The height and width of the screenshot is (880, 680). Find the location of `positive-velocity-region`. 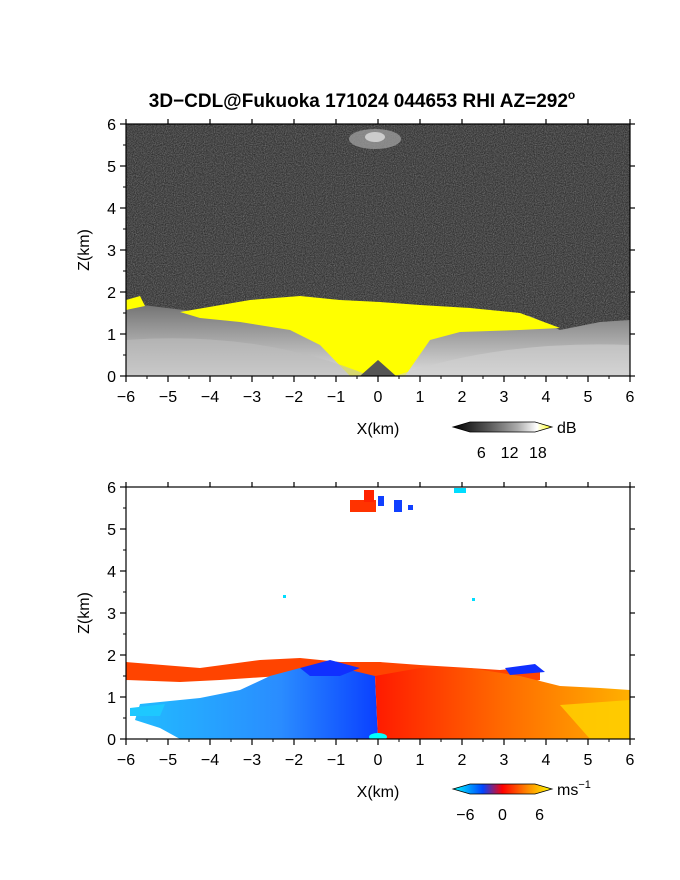

positive-velocity-region is located at coordinates (502, 703).